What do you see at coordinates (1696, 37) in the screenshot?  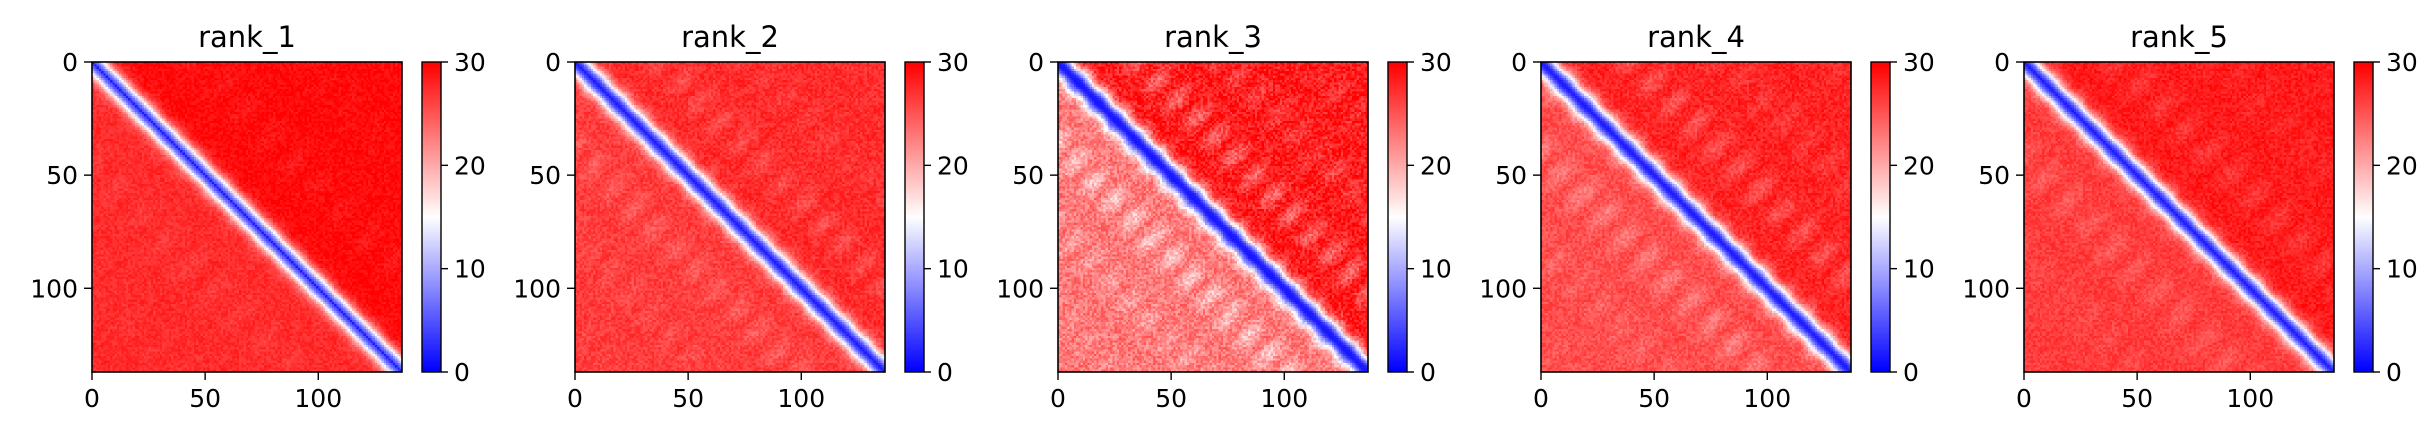 I see `panel-title: rank_4` at bounding box center [1696, 37].